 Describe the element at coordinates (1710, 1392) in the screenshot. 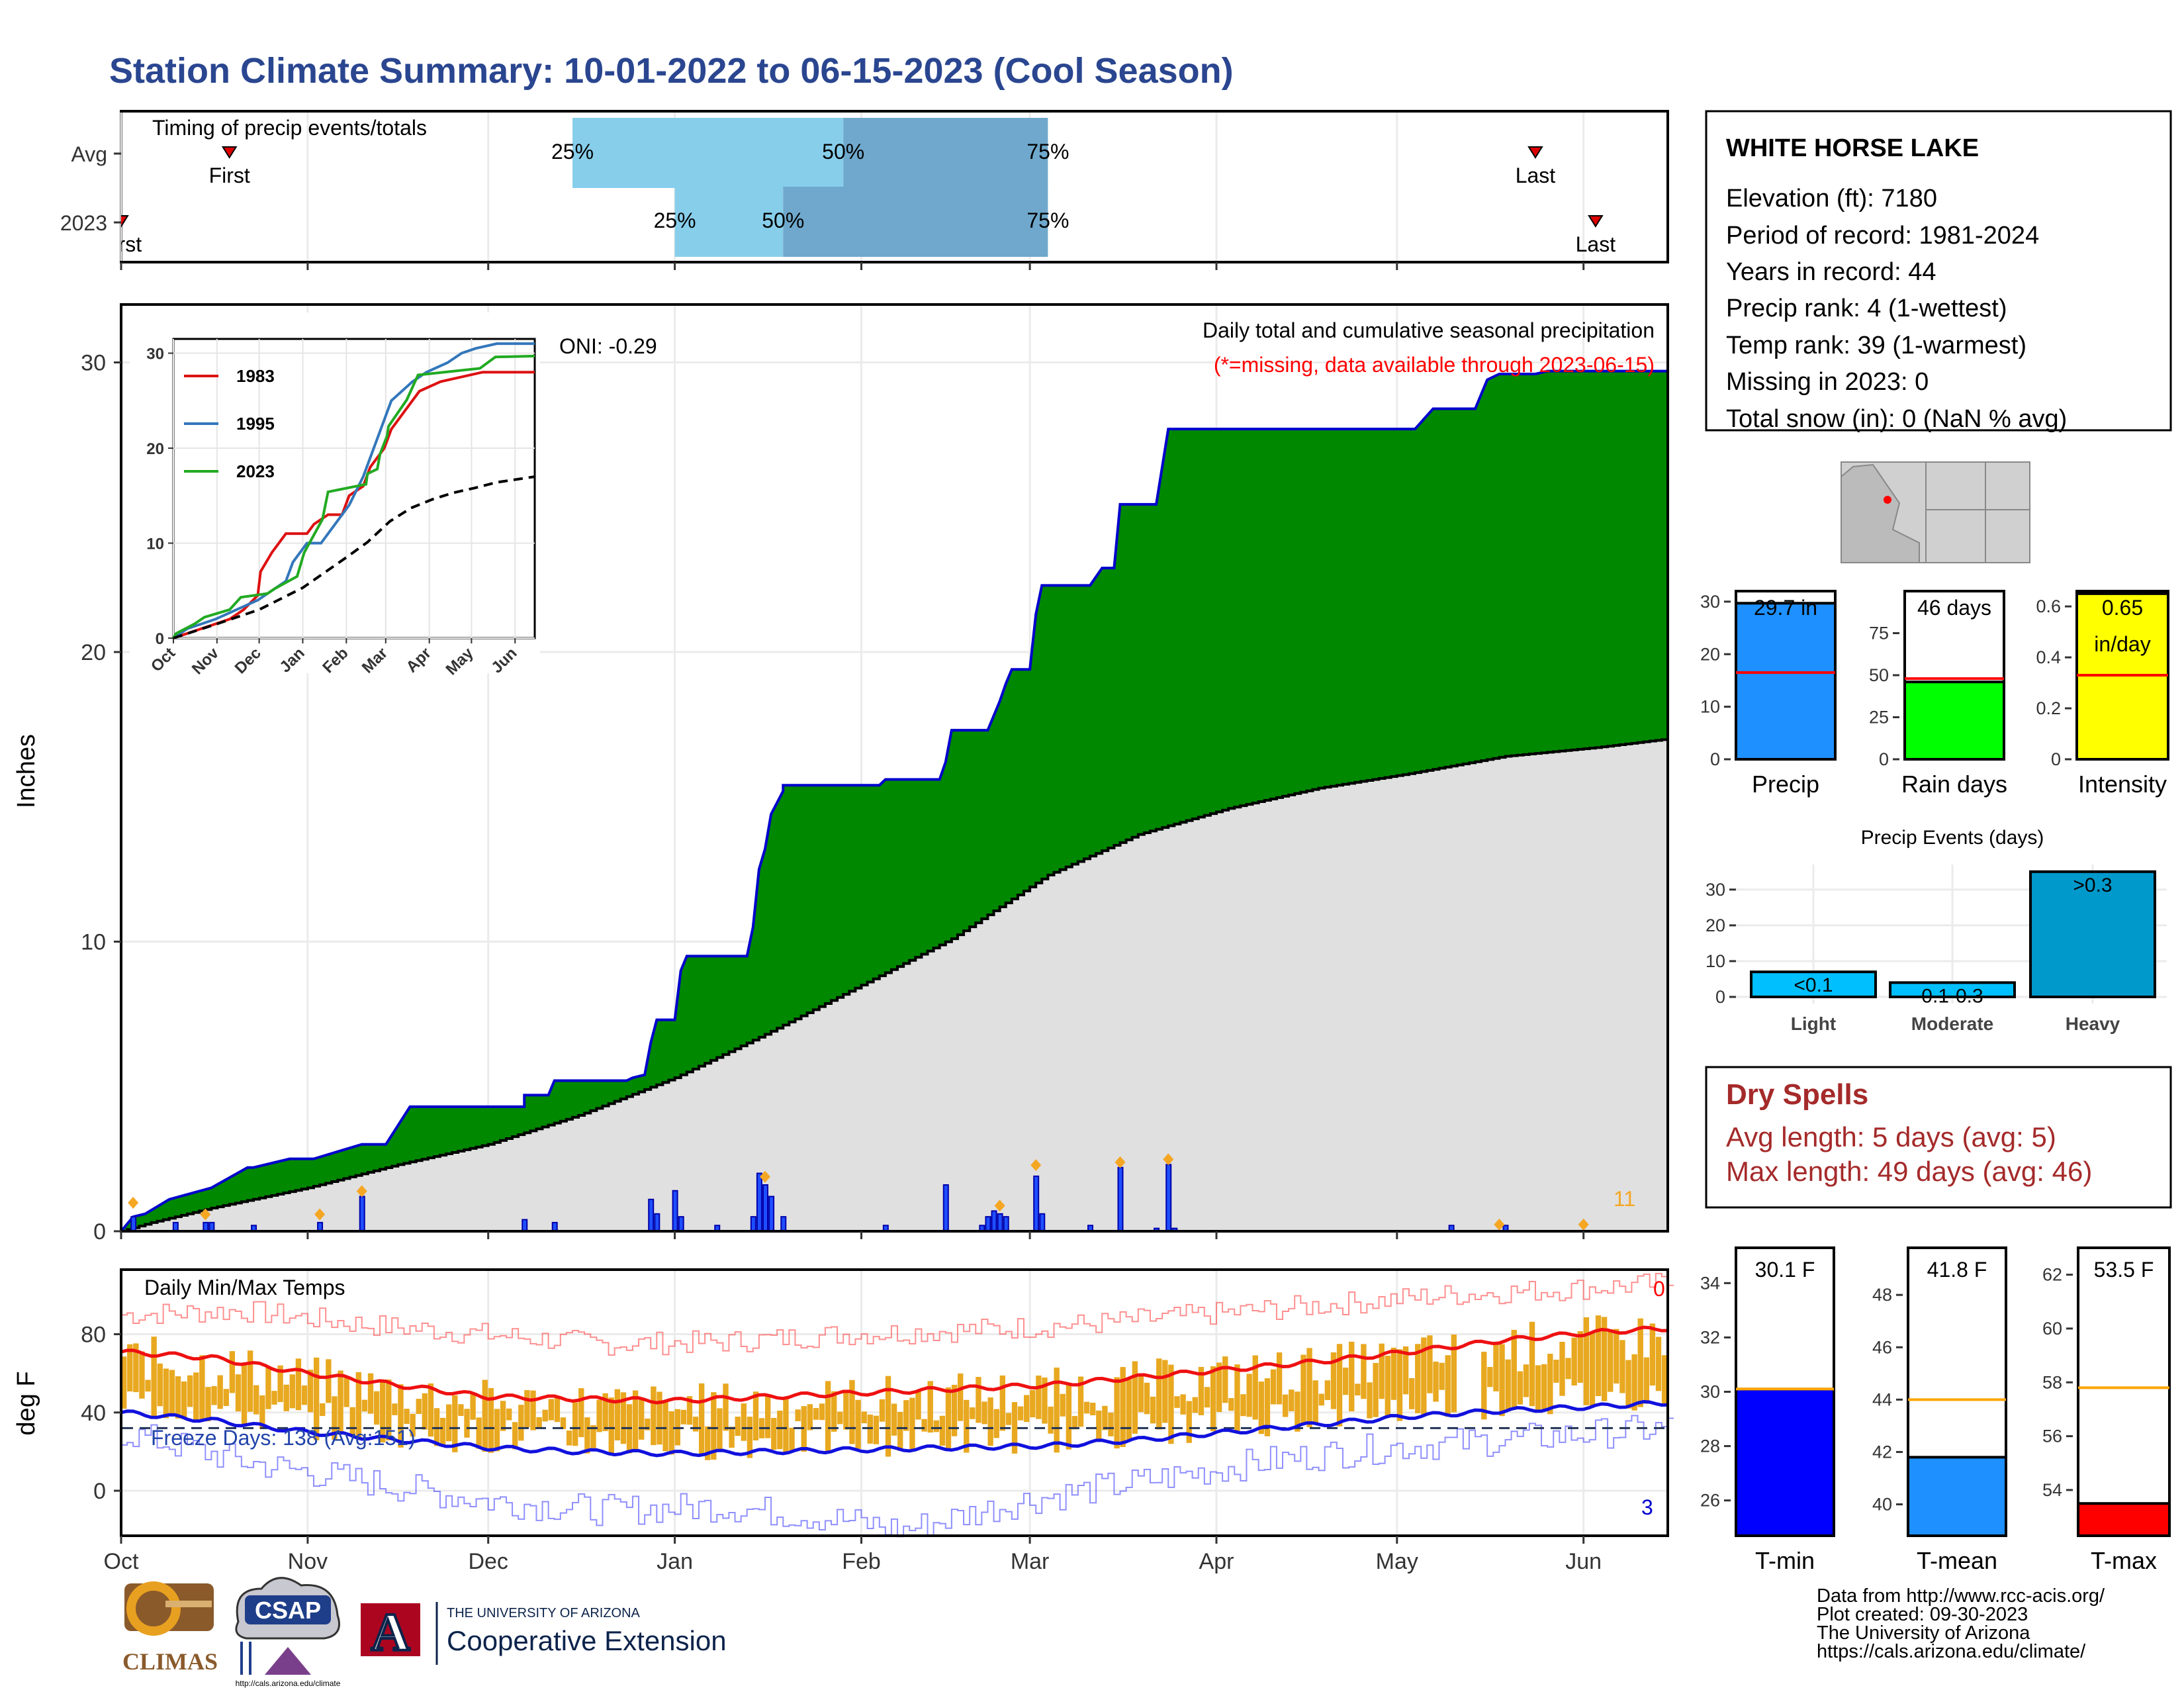

I see `tmean-ytick-label: 30` at that location.